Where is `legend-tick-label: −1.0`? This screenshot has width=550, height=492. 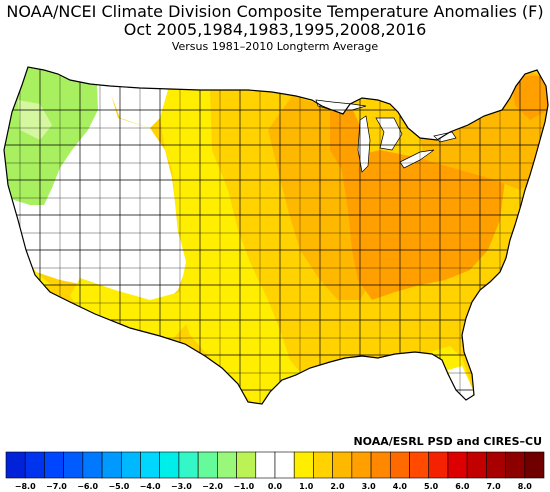
legend-tick-label: −1.0 is located at coordinates (243, 486).